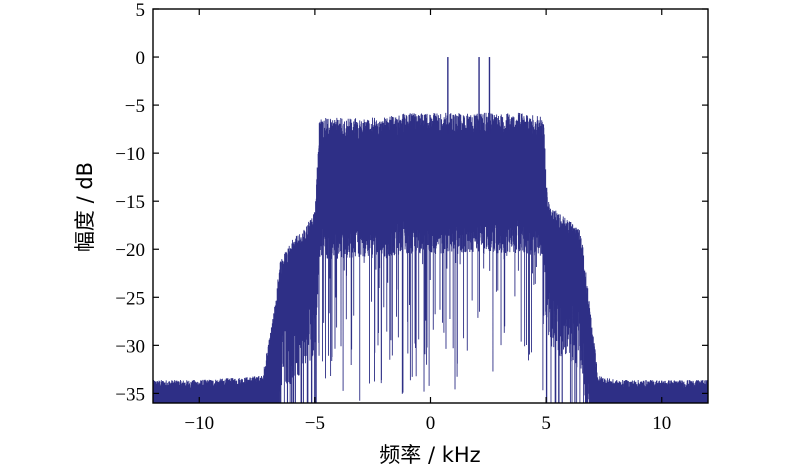 The width and height of the screenshot is (800, 471). What do you see at coordinates (130, 346) in the screenshot?
I see `y-tick-label: −30` at bounding box center [130, 346].